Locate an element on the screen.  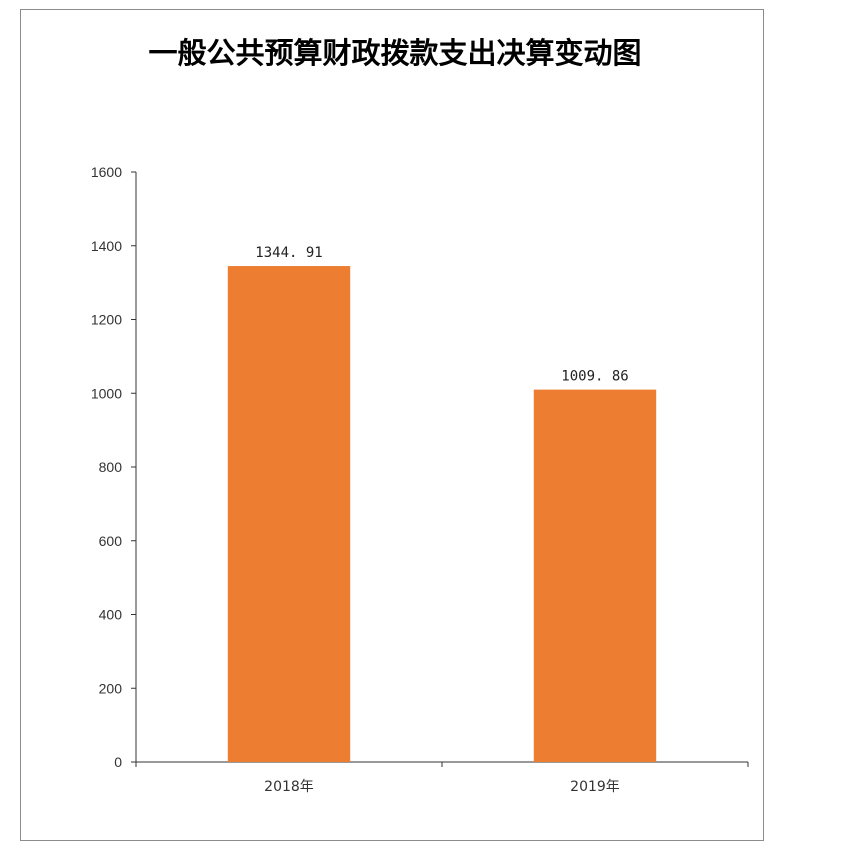
y-axis: 0 200 400 600 800 1000 1200 1400 1600 is located at coordinates (114, 467).